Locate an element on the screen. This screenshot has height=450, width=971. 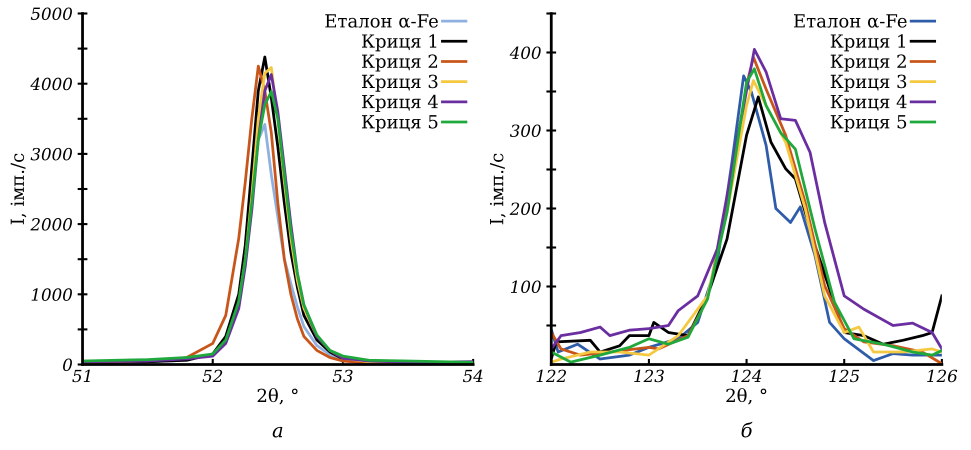
y-tick-label: 100 is located at coordinates (525, 287).